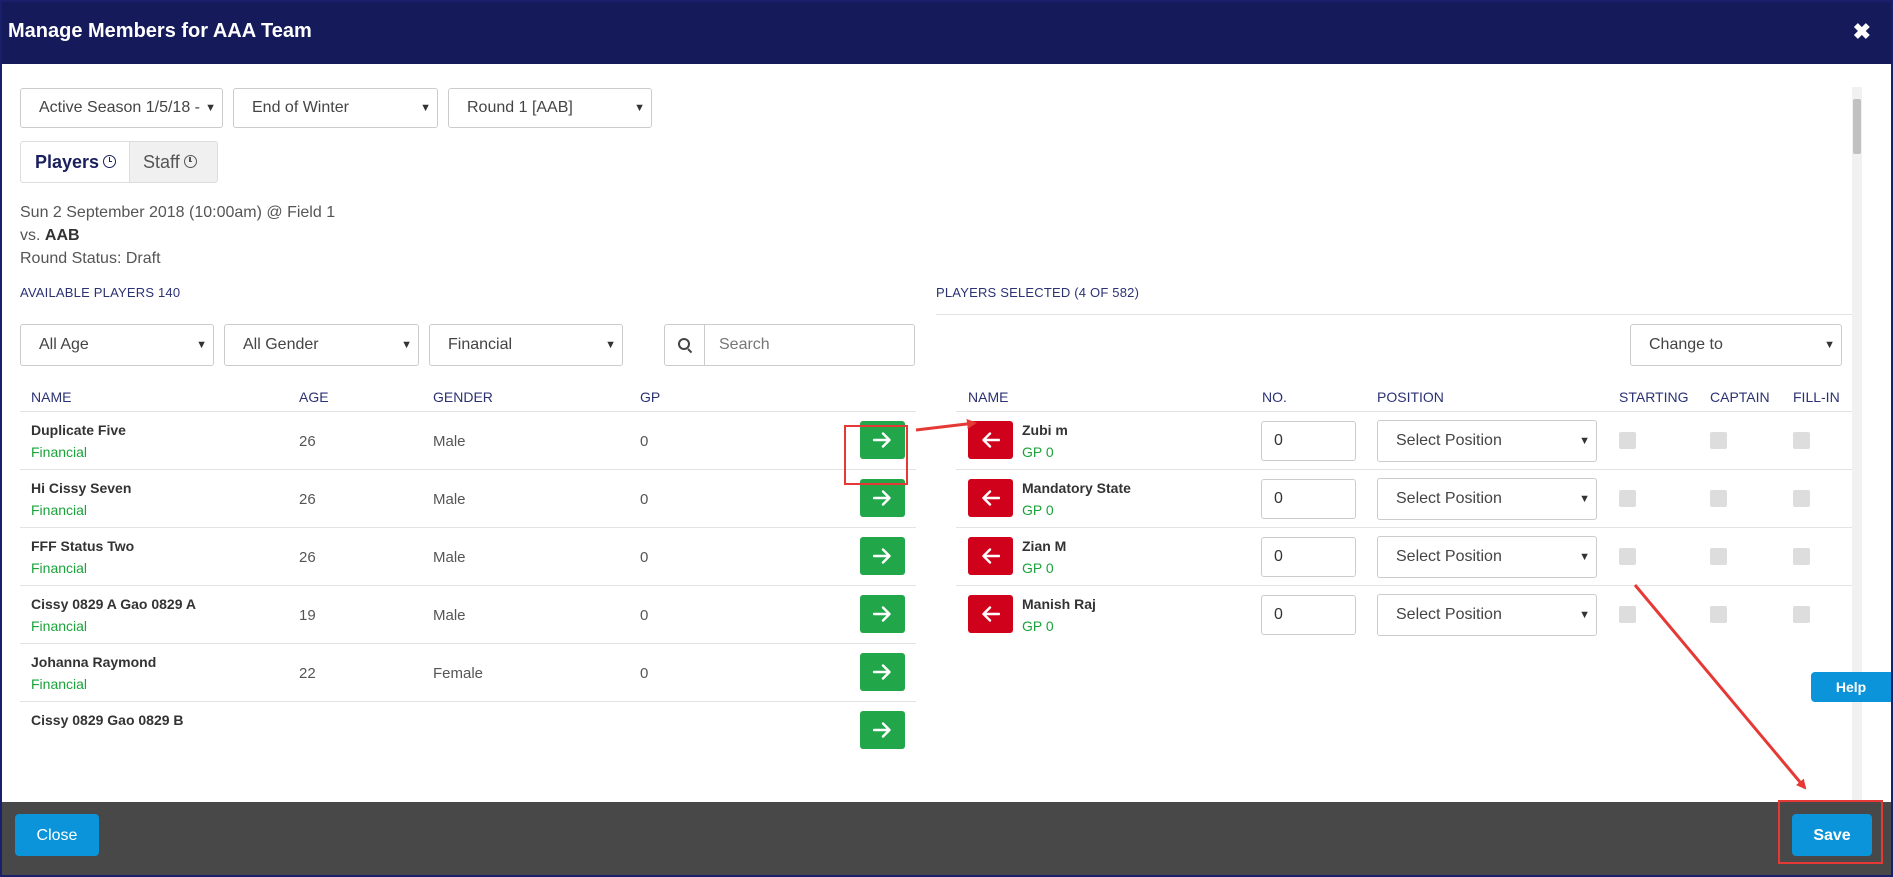 The height and width of the screenshot is (877, 1893). I want to click on player-age: 19, so click(307, 615).